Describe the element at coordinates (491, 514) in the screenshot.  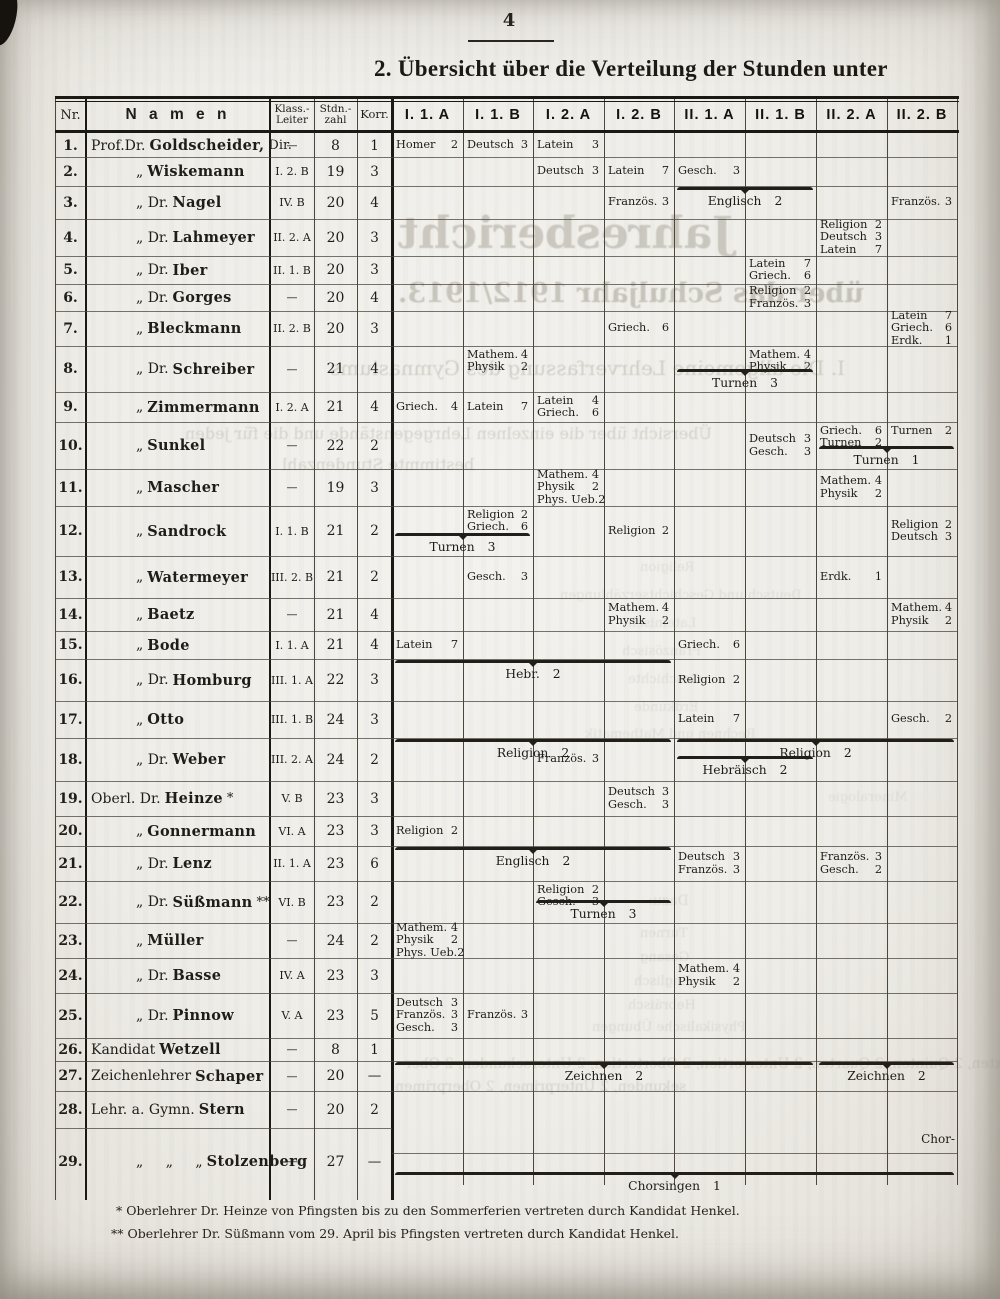
I see `subject-name: Religion` at that location.